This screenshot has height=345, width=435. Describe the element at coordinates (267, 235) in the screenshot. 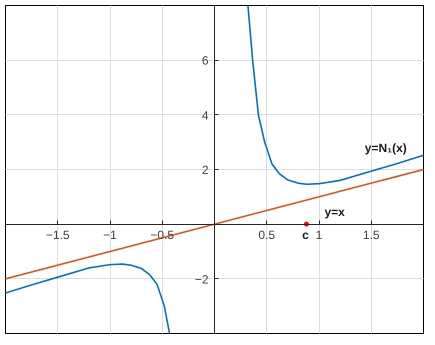

I see `x-tick-label: 0.5` at that location.